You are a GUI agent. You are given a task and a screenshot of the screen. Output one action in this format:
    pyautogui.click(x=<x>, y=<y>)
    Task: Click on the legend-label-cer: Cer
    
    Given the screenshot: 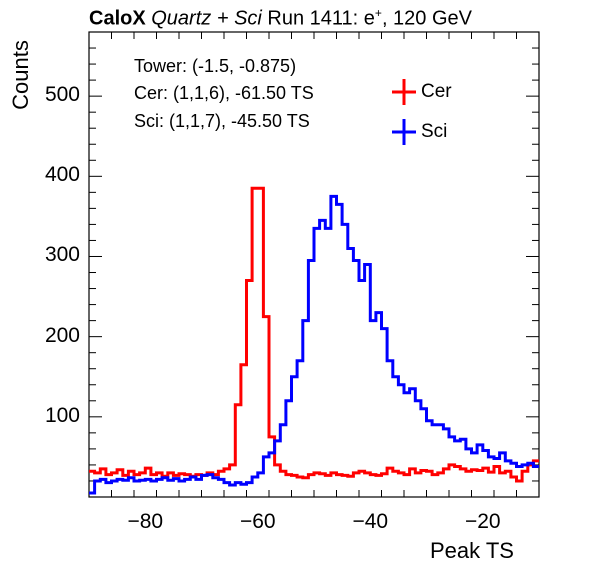 What is the action you would take?
    pyautogui.click(x=436, y=91)
    